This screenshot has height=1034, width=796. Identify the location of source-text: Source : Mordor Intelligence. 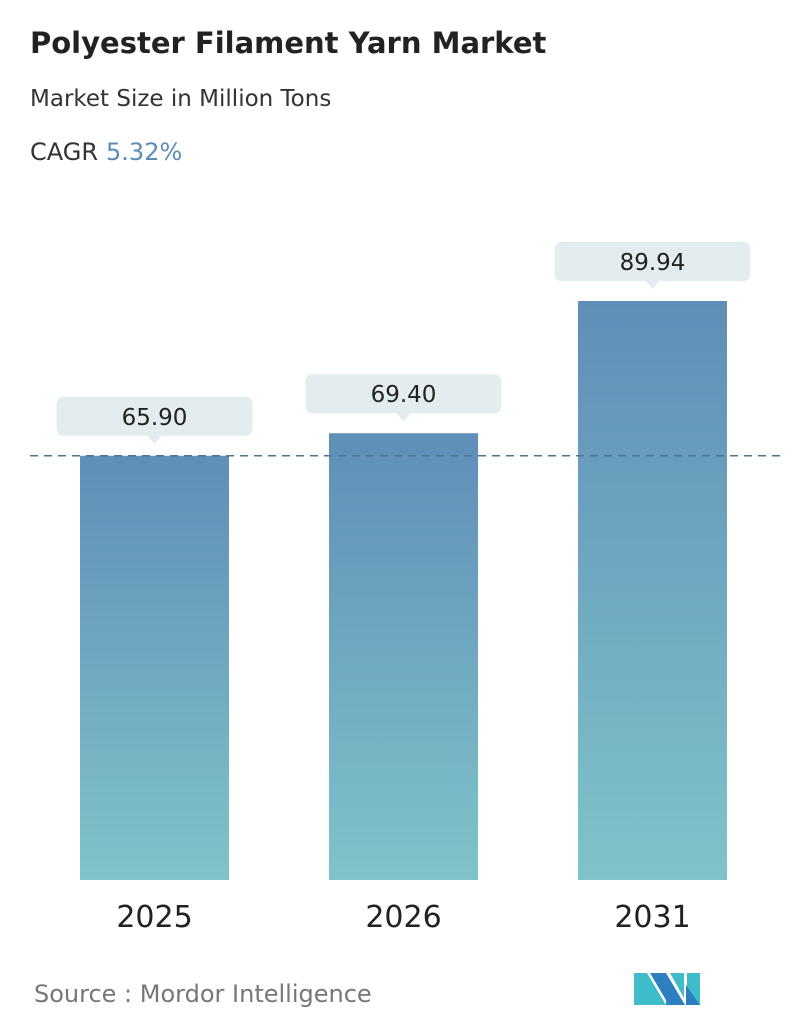
(203, 994).